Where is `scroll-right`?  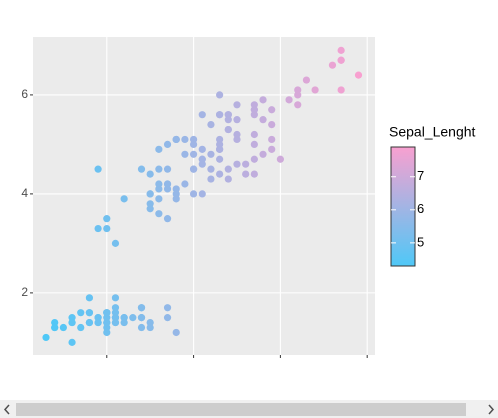
scroll-right is located at coordinates (491, 409).